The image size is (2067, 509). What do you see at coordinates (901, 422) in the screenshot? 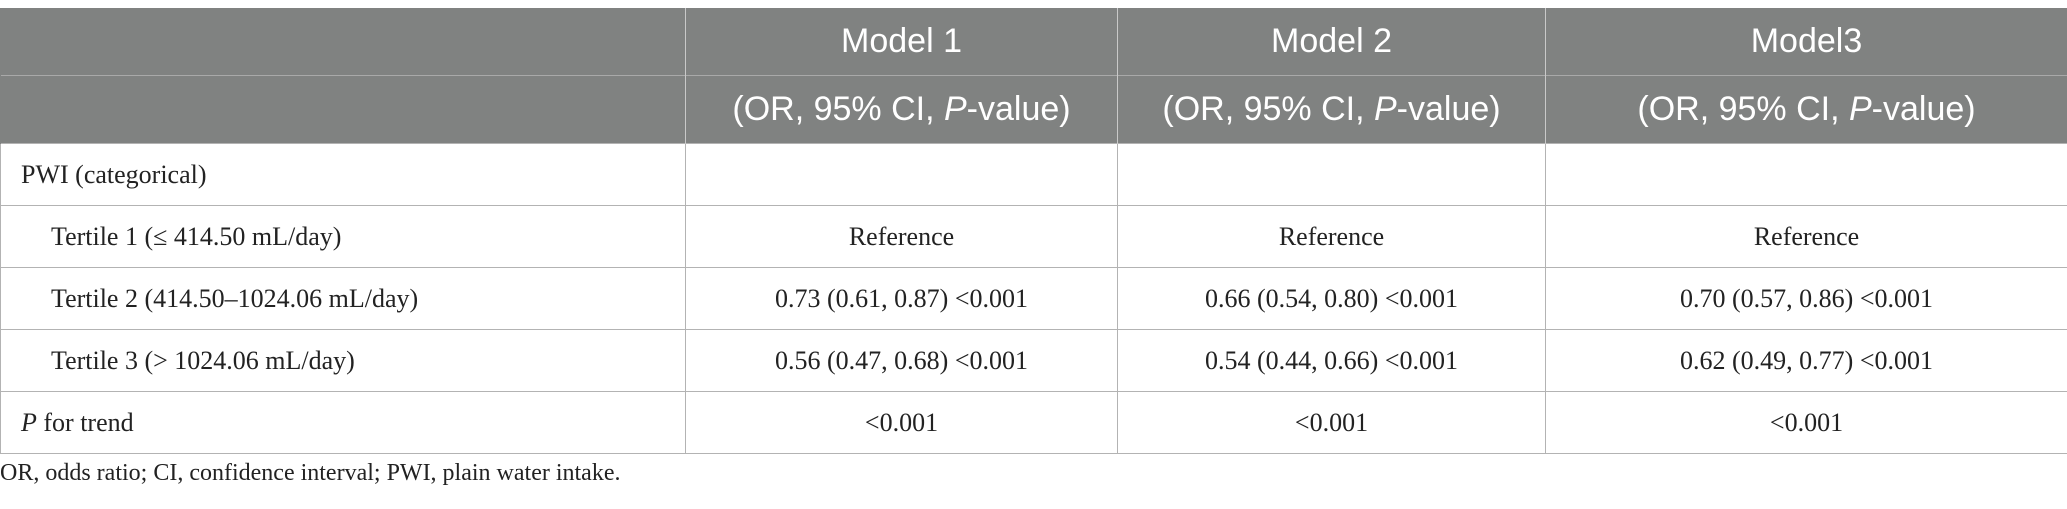
I see `cell-model-1: <0.001` at bounding box center [901, 422].